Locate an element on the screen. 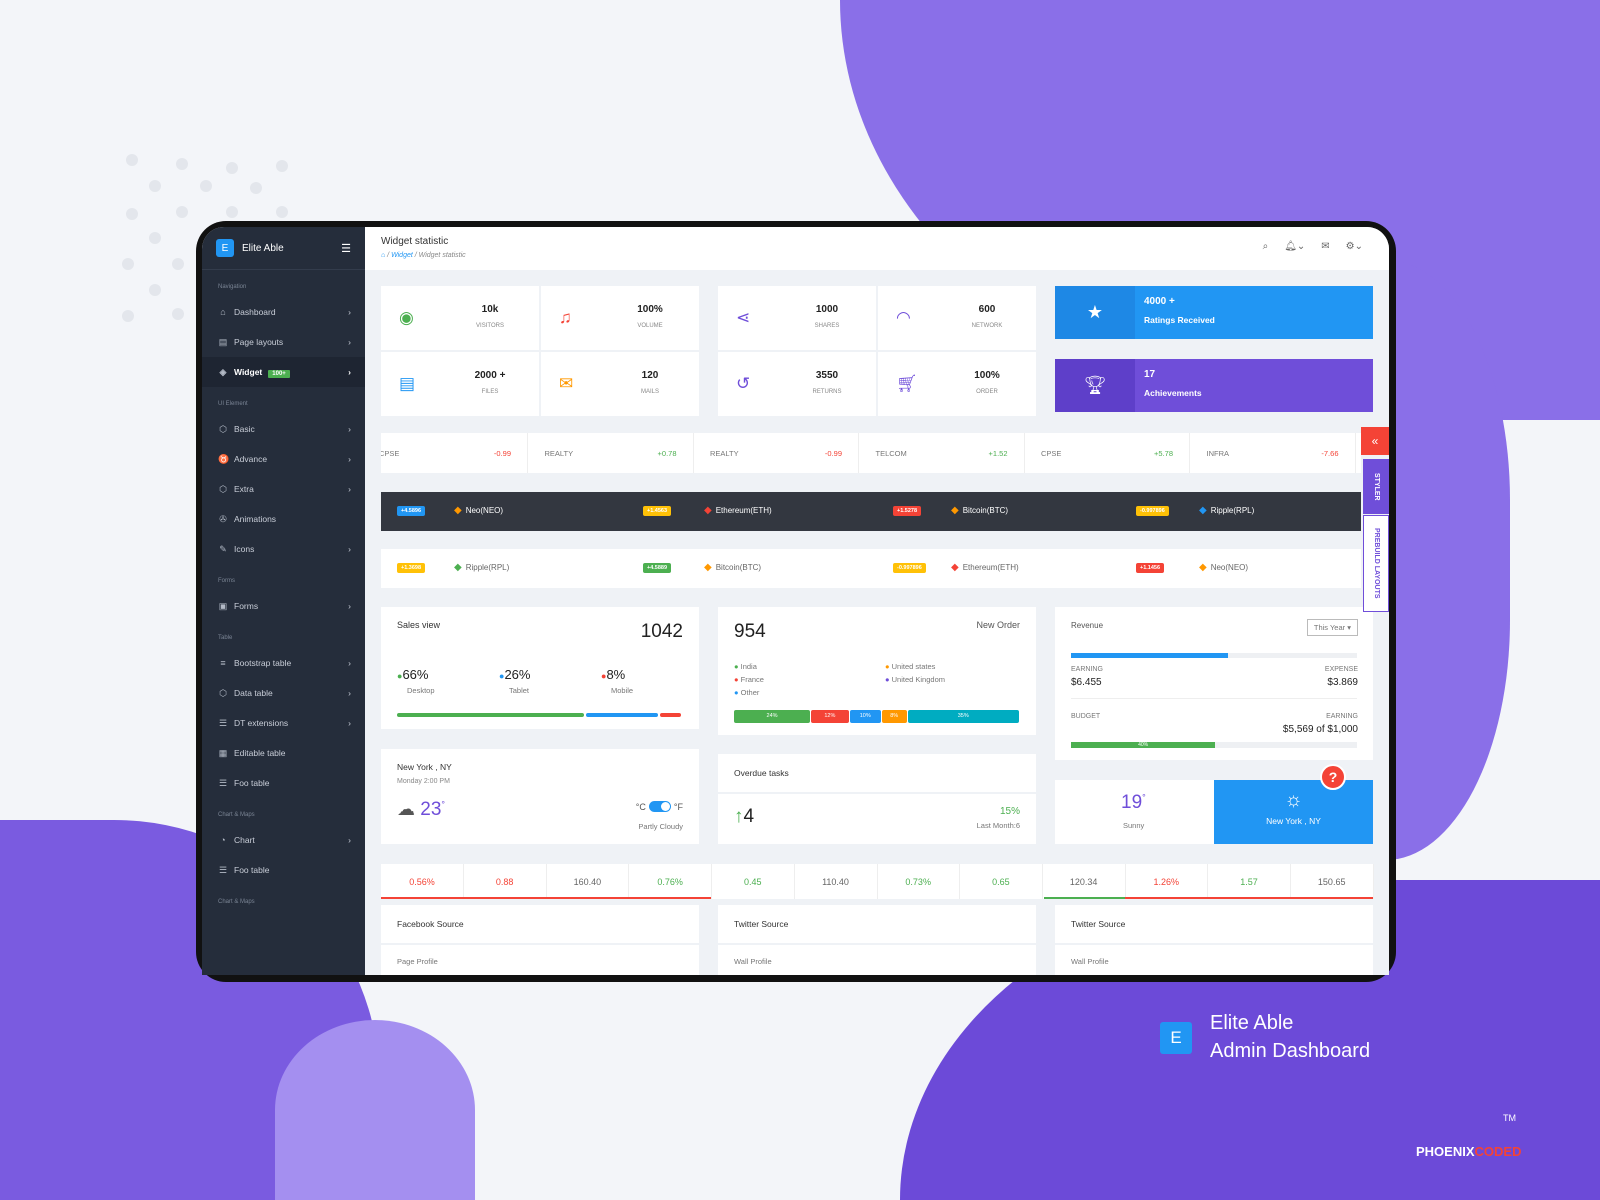 Image resolution: width=1600 pixels, height=1200 pixels. sidebar-item-page-layouts: ▤ Page layouts › is located at coordinates (283, 342).